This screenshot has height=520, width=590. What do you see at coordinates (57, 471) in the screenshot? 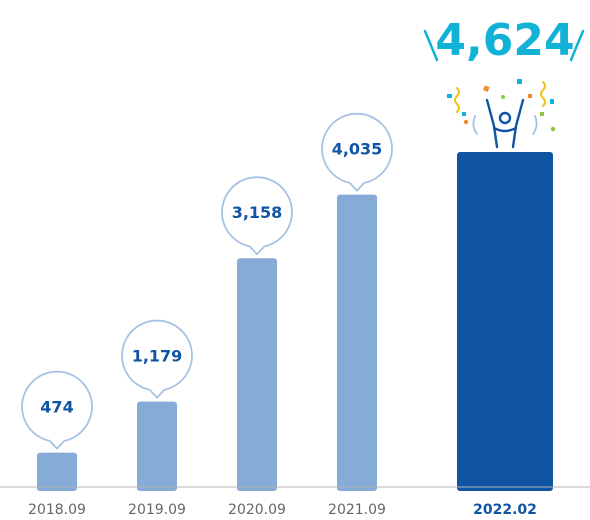
I see `bar-2018.09` at bounding box center [57, 471].